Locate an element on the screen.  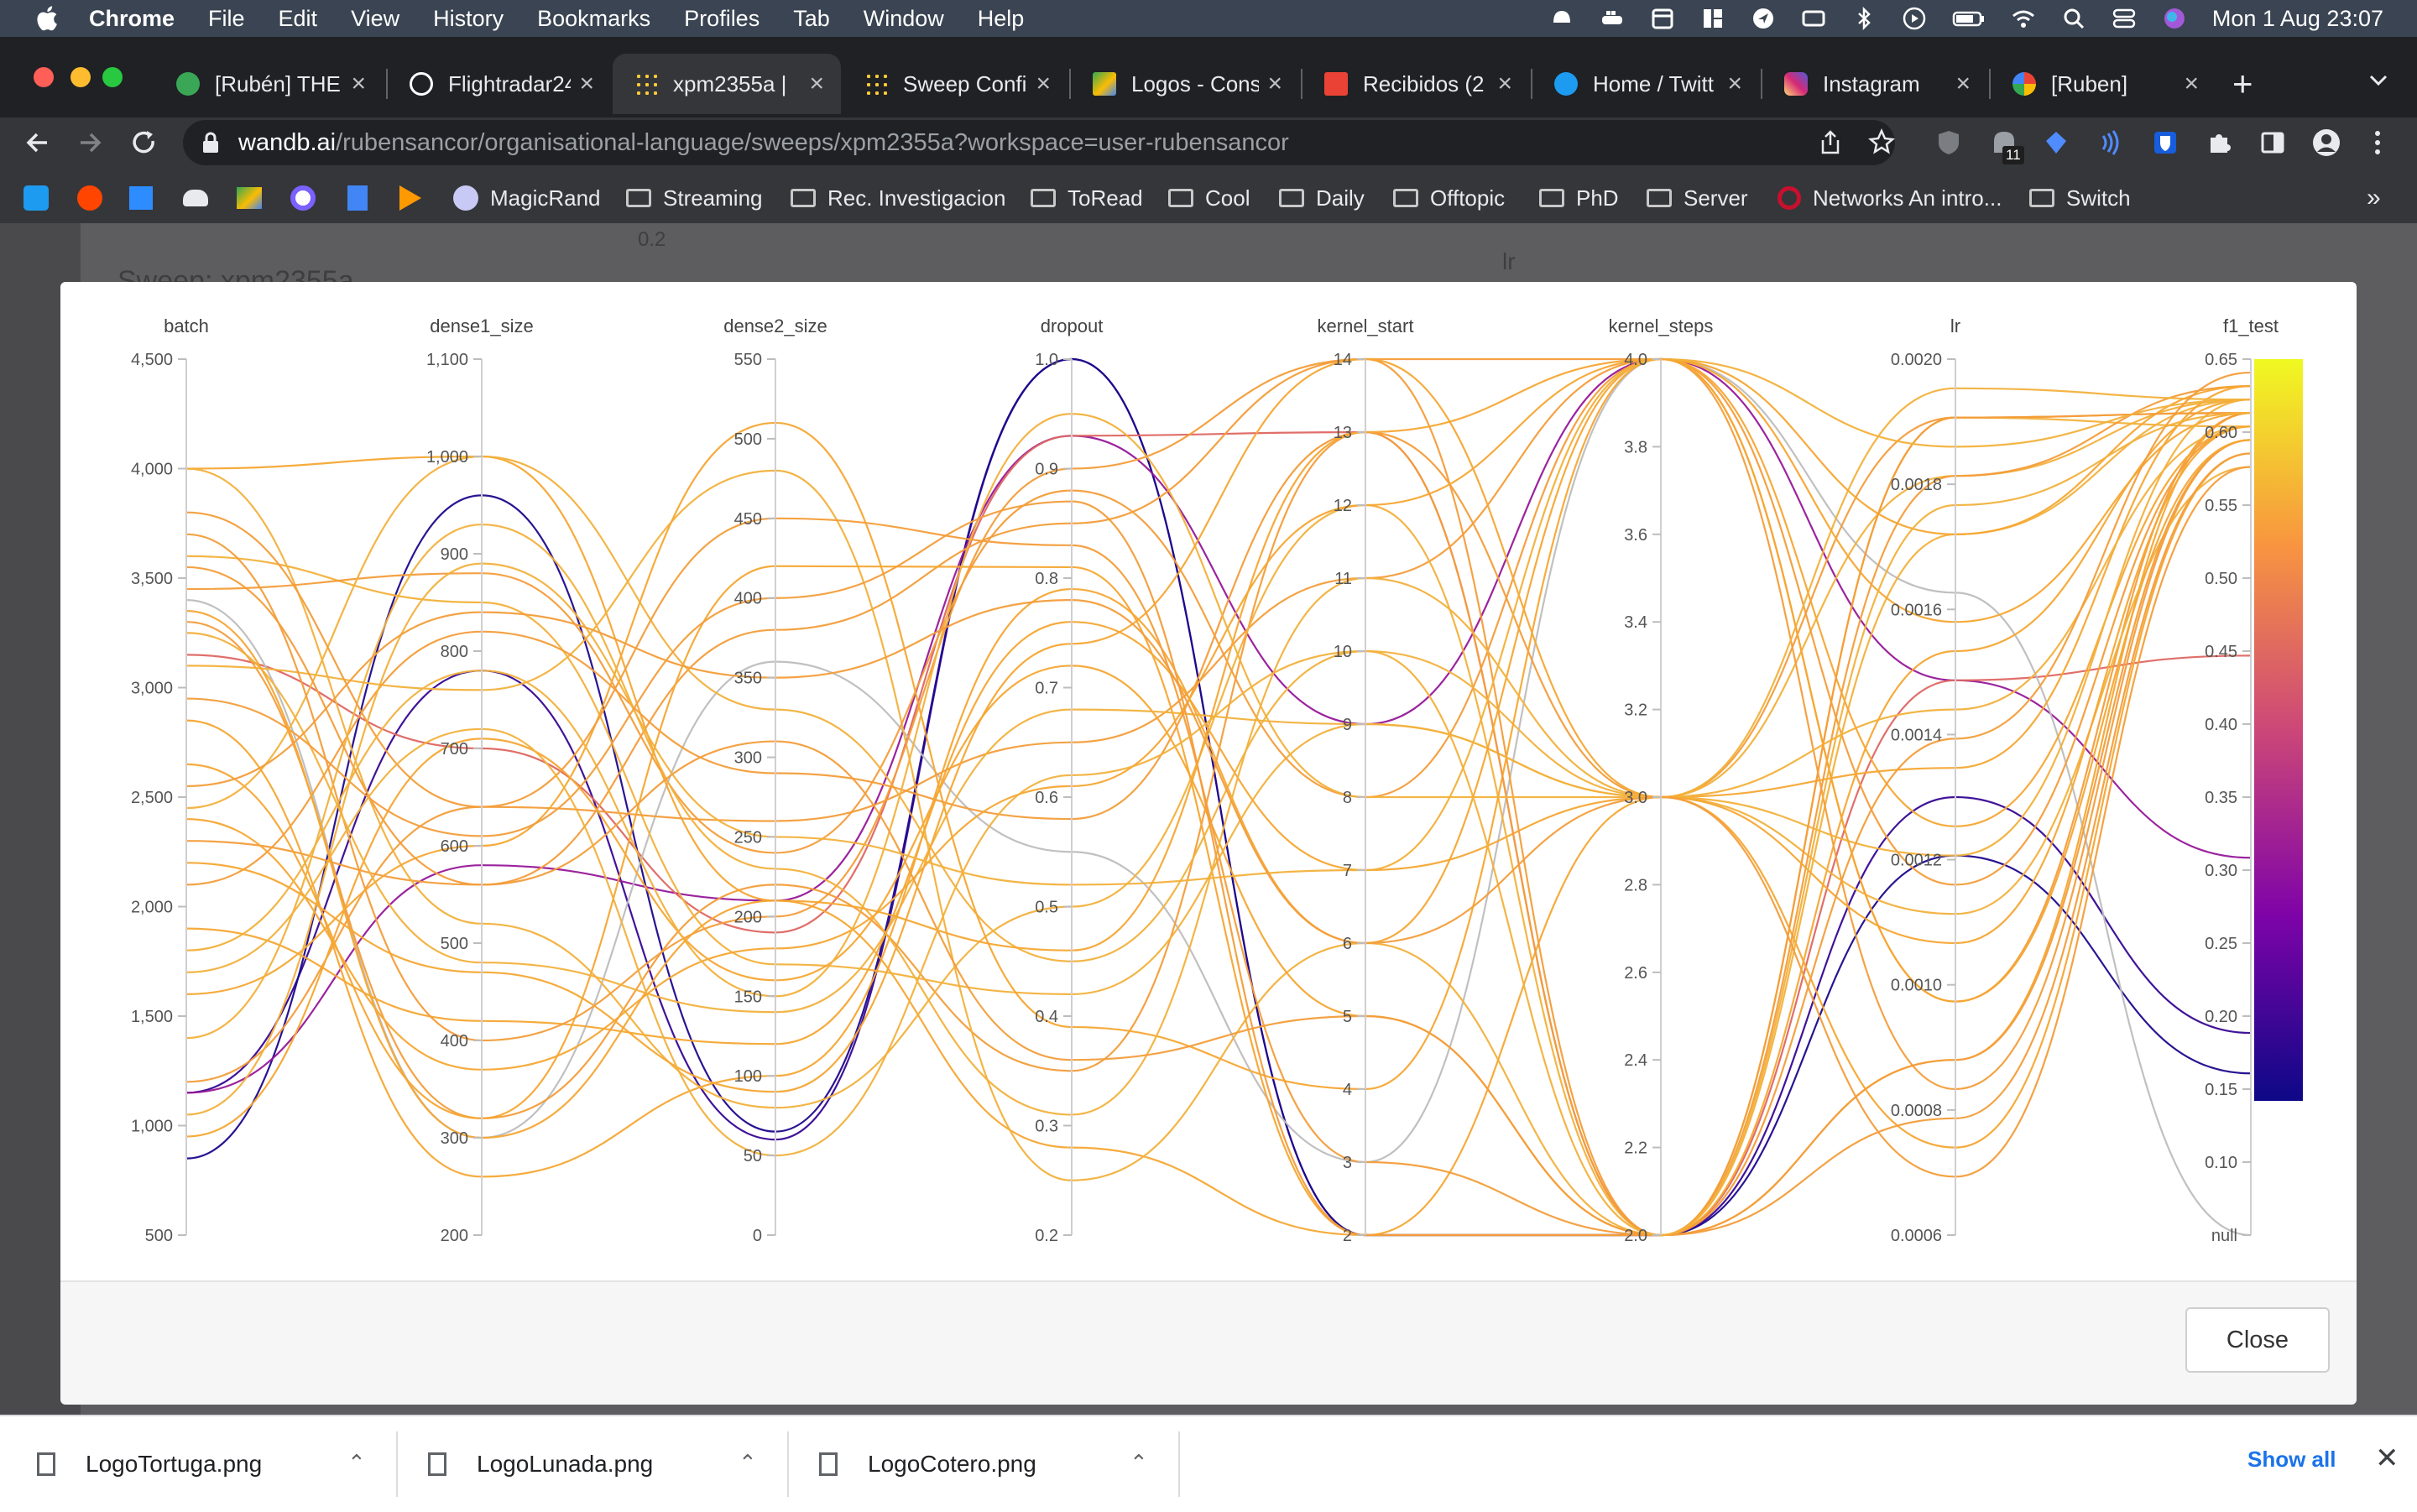
window-minimize-button is located at coordinates (80, 77).